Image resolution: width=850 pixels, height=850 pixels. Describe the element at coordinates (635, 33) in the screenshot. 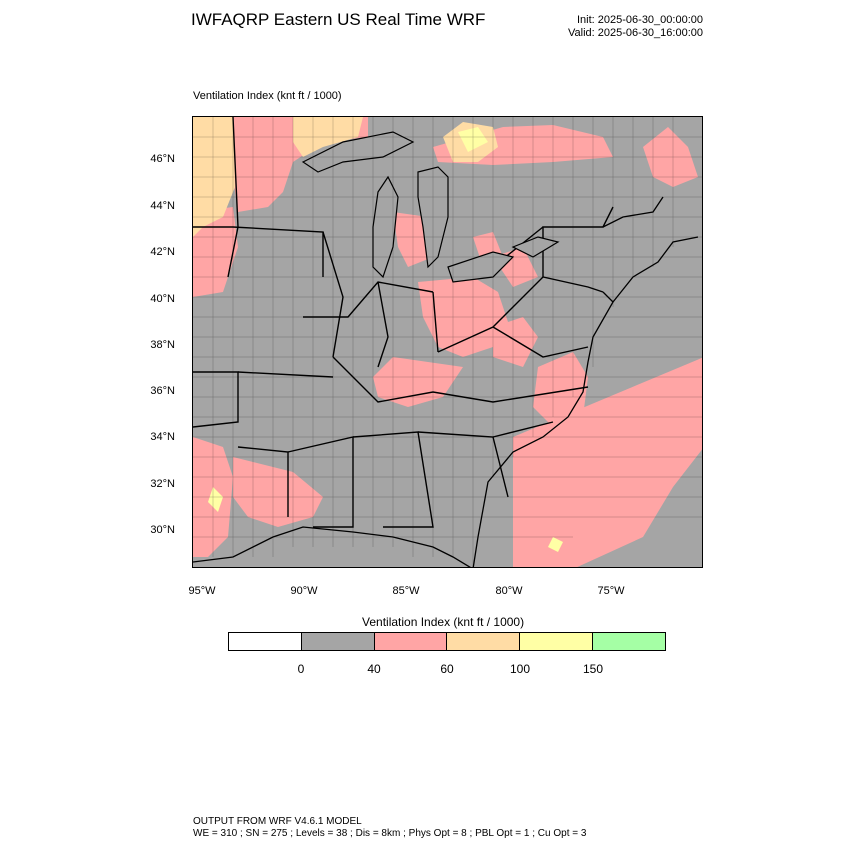

I see `valid-time: Valid: 2025-06-30_16:00:00` at that location.